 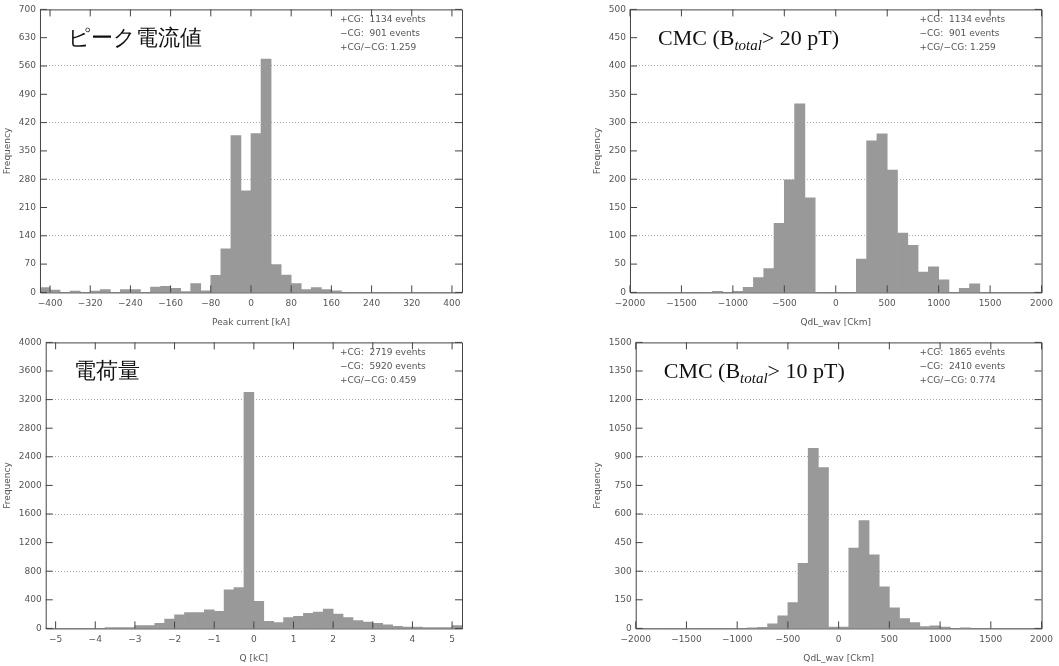 What do you see at coordinates (30, 263) in the screenshot?
I see `y-tick-label: 70` at bounding box center [30, 263].